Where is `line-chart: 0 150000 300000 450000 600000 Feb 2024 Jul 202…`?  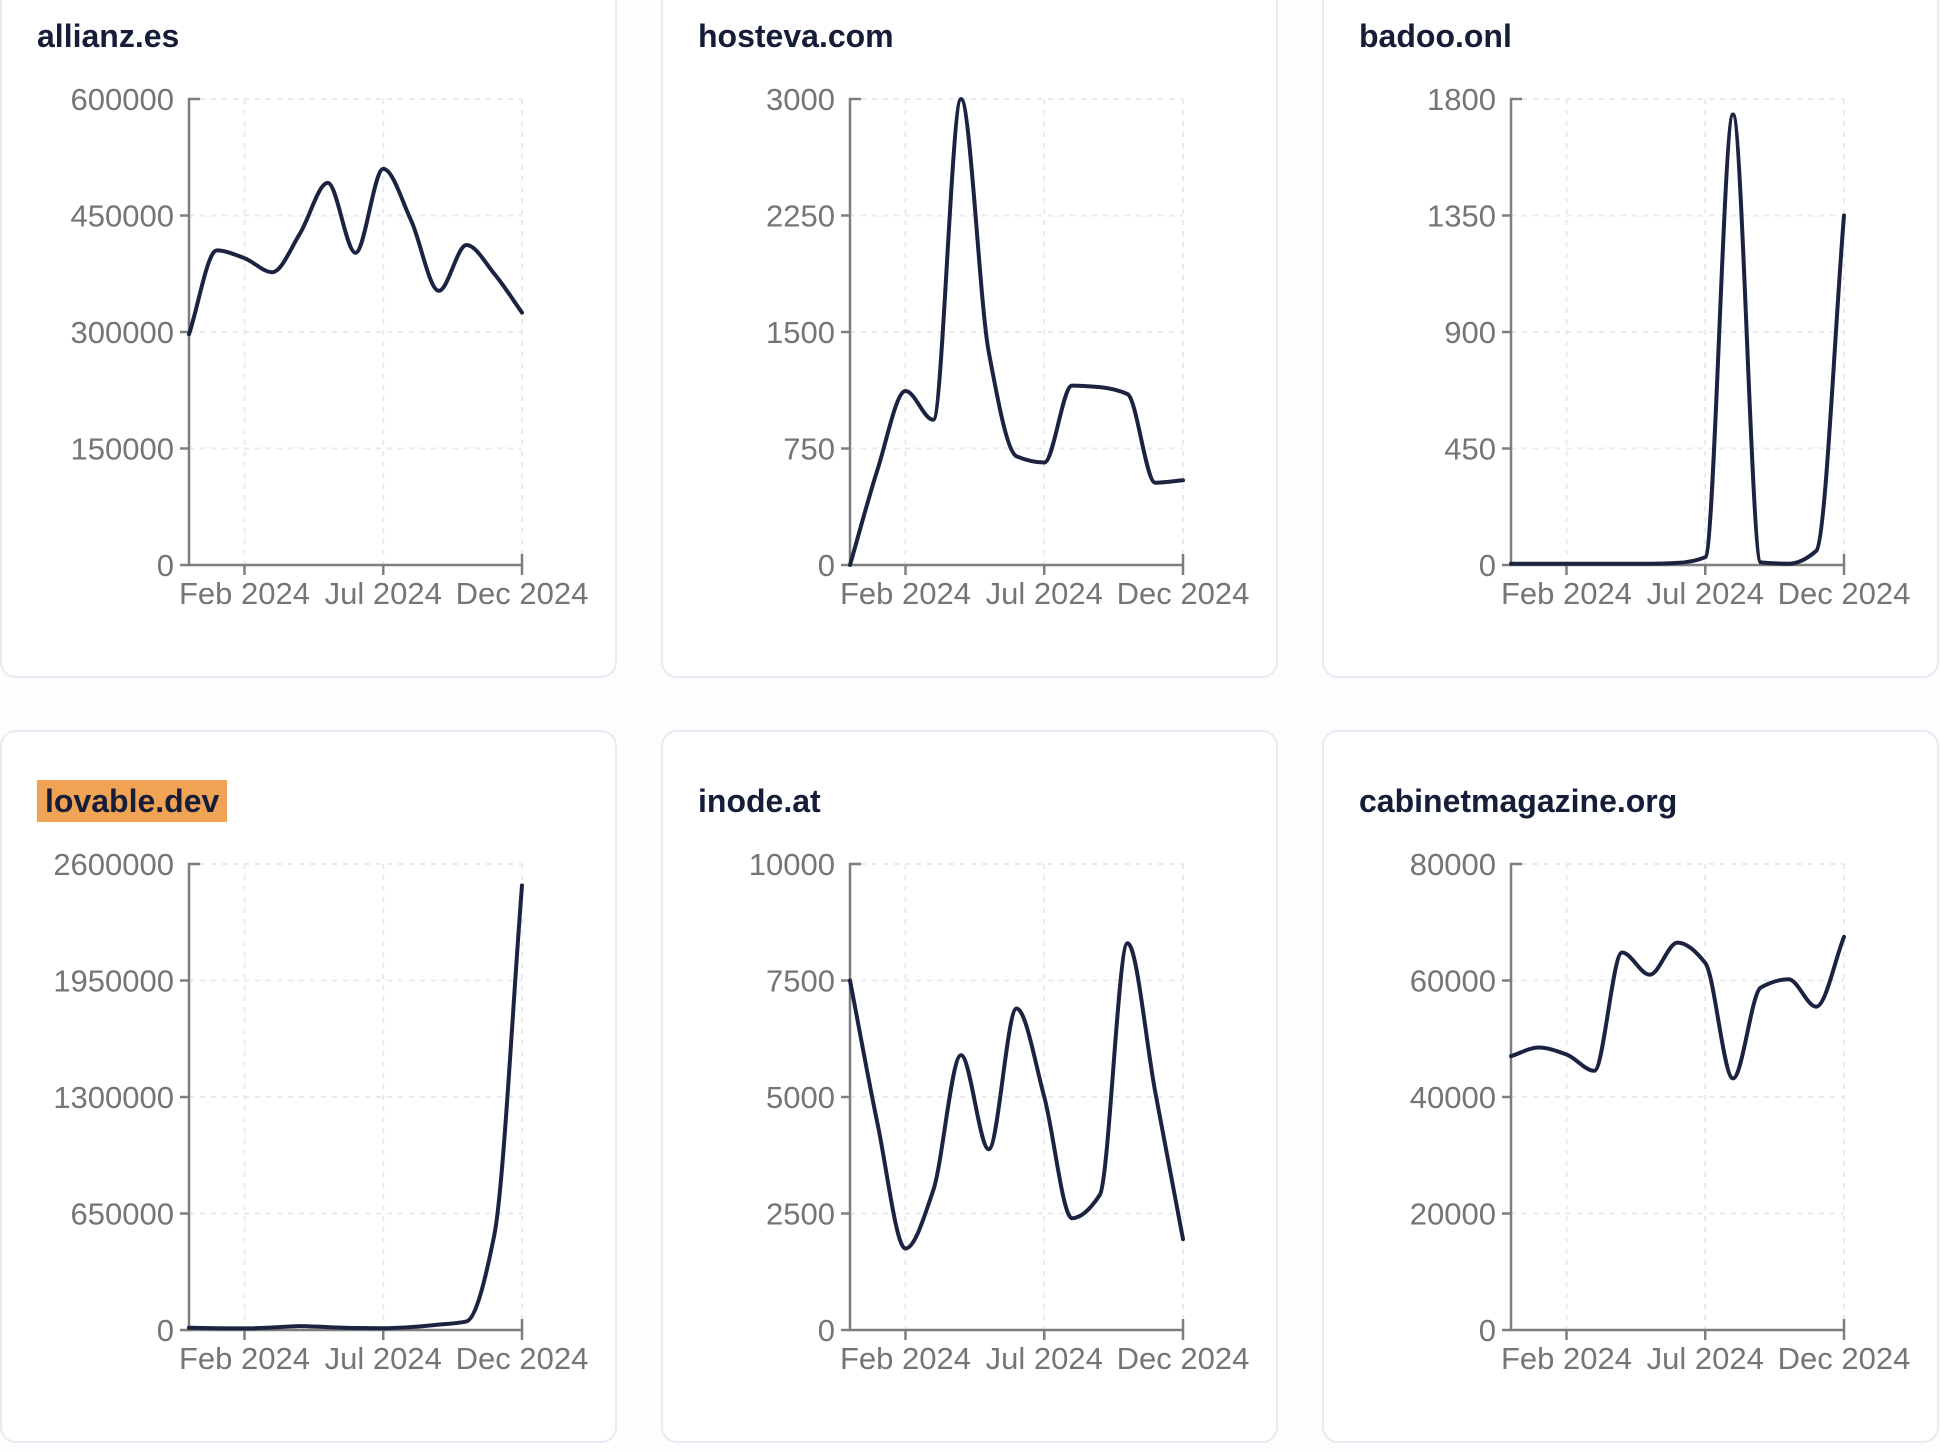 line-chart: 0 150000 300000 450000 600000 Feb 2024 Jul 202… is located at coordinates (330, 346).